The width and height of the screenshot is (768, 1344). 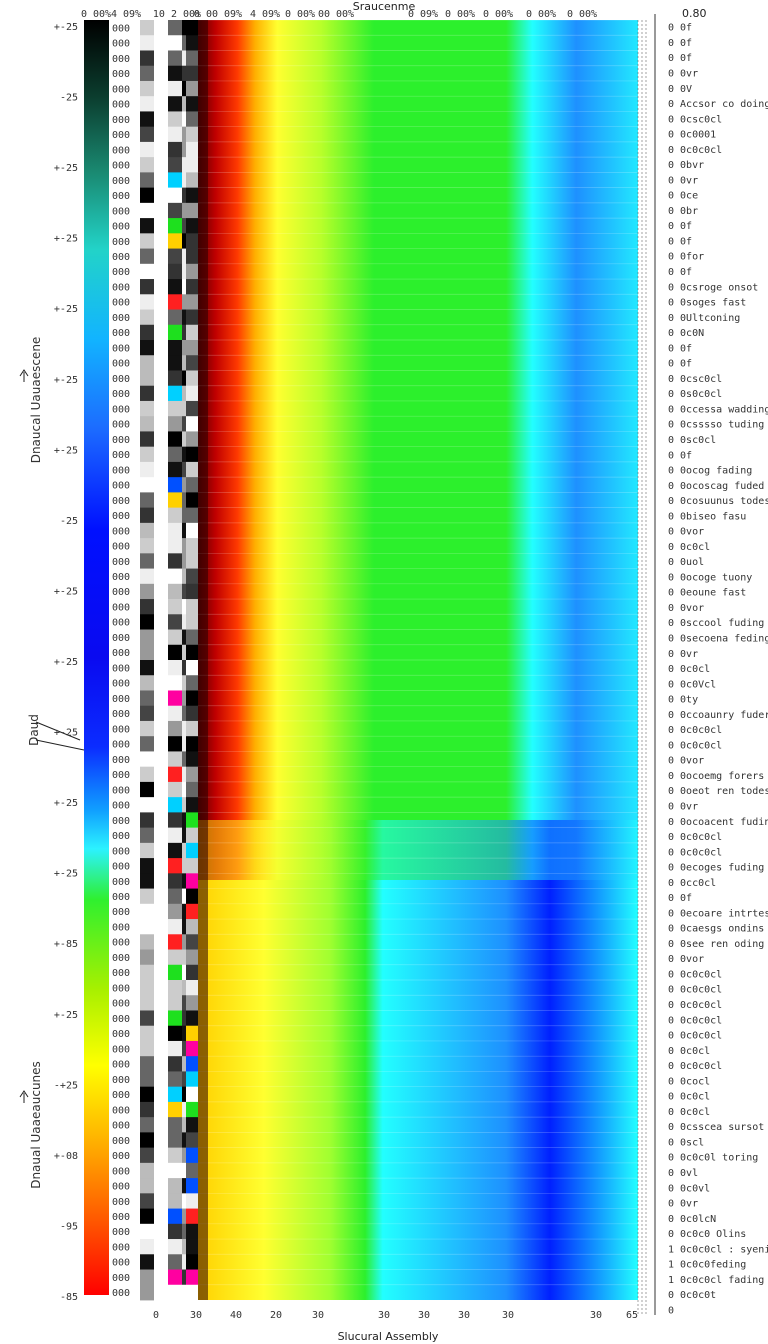 What do you see at coordinates (418, 820) in the screenshot?
I see `heatmap-blend` at bounding box center [418, 820].